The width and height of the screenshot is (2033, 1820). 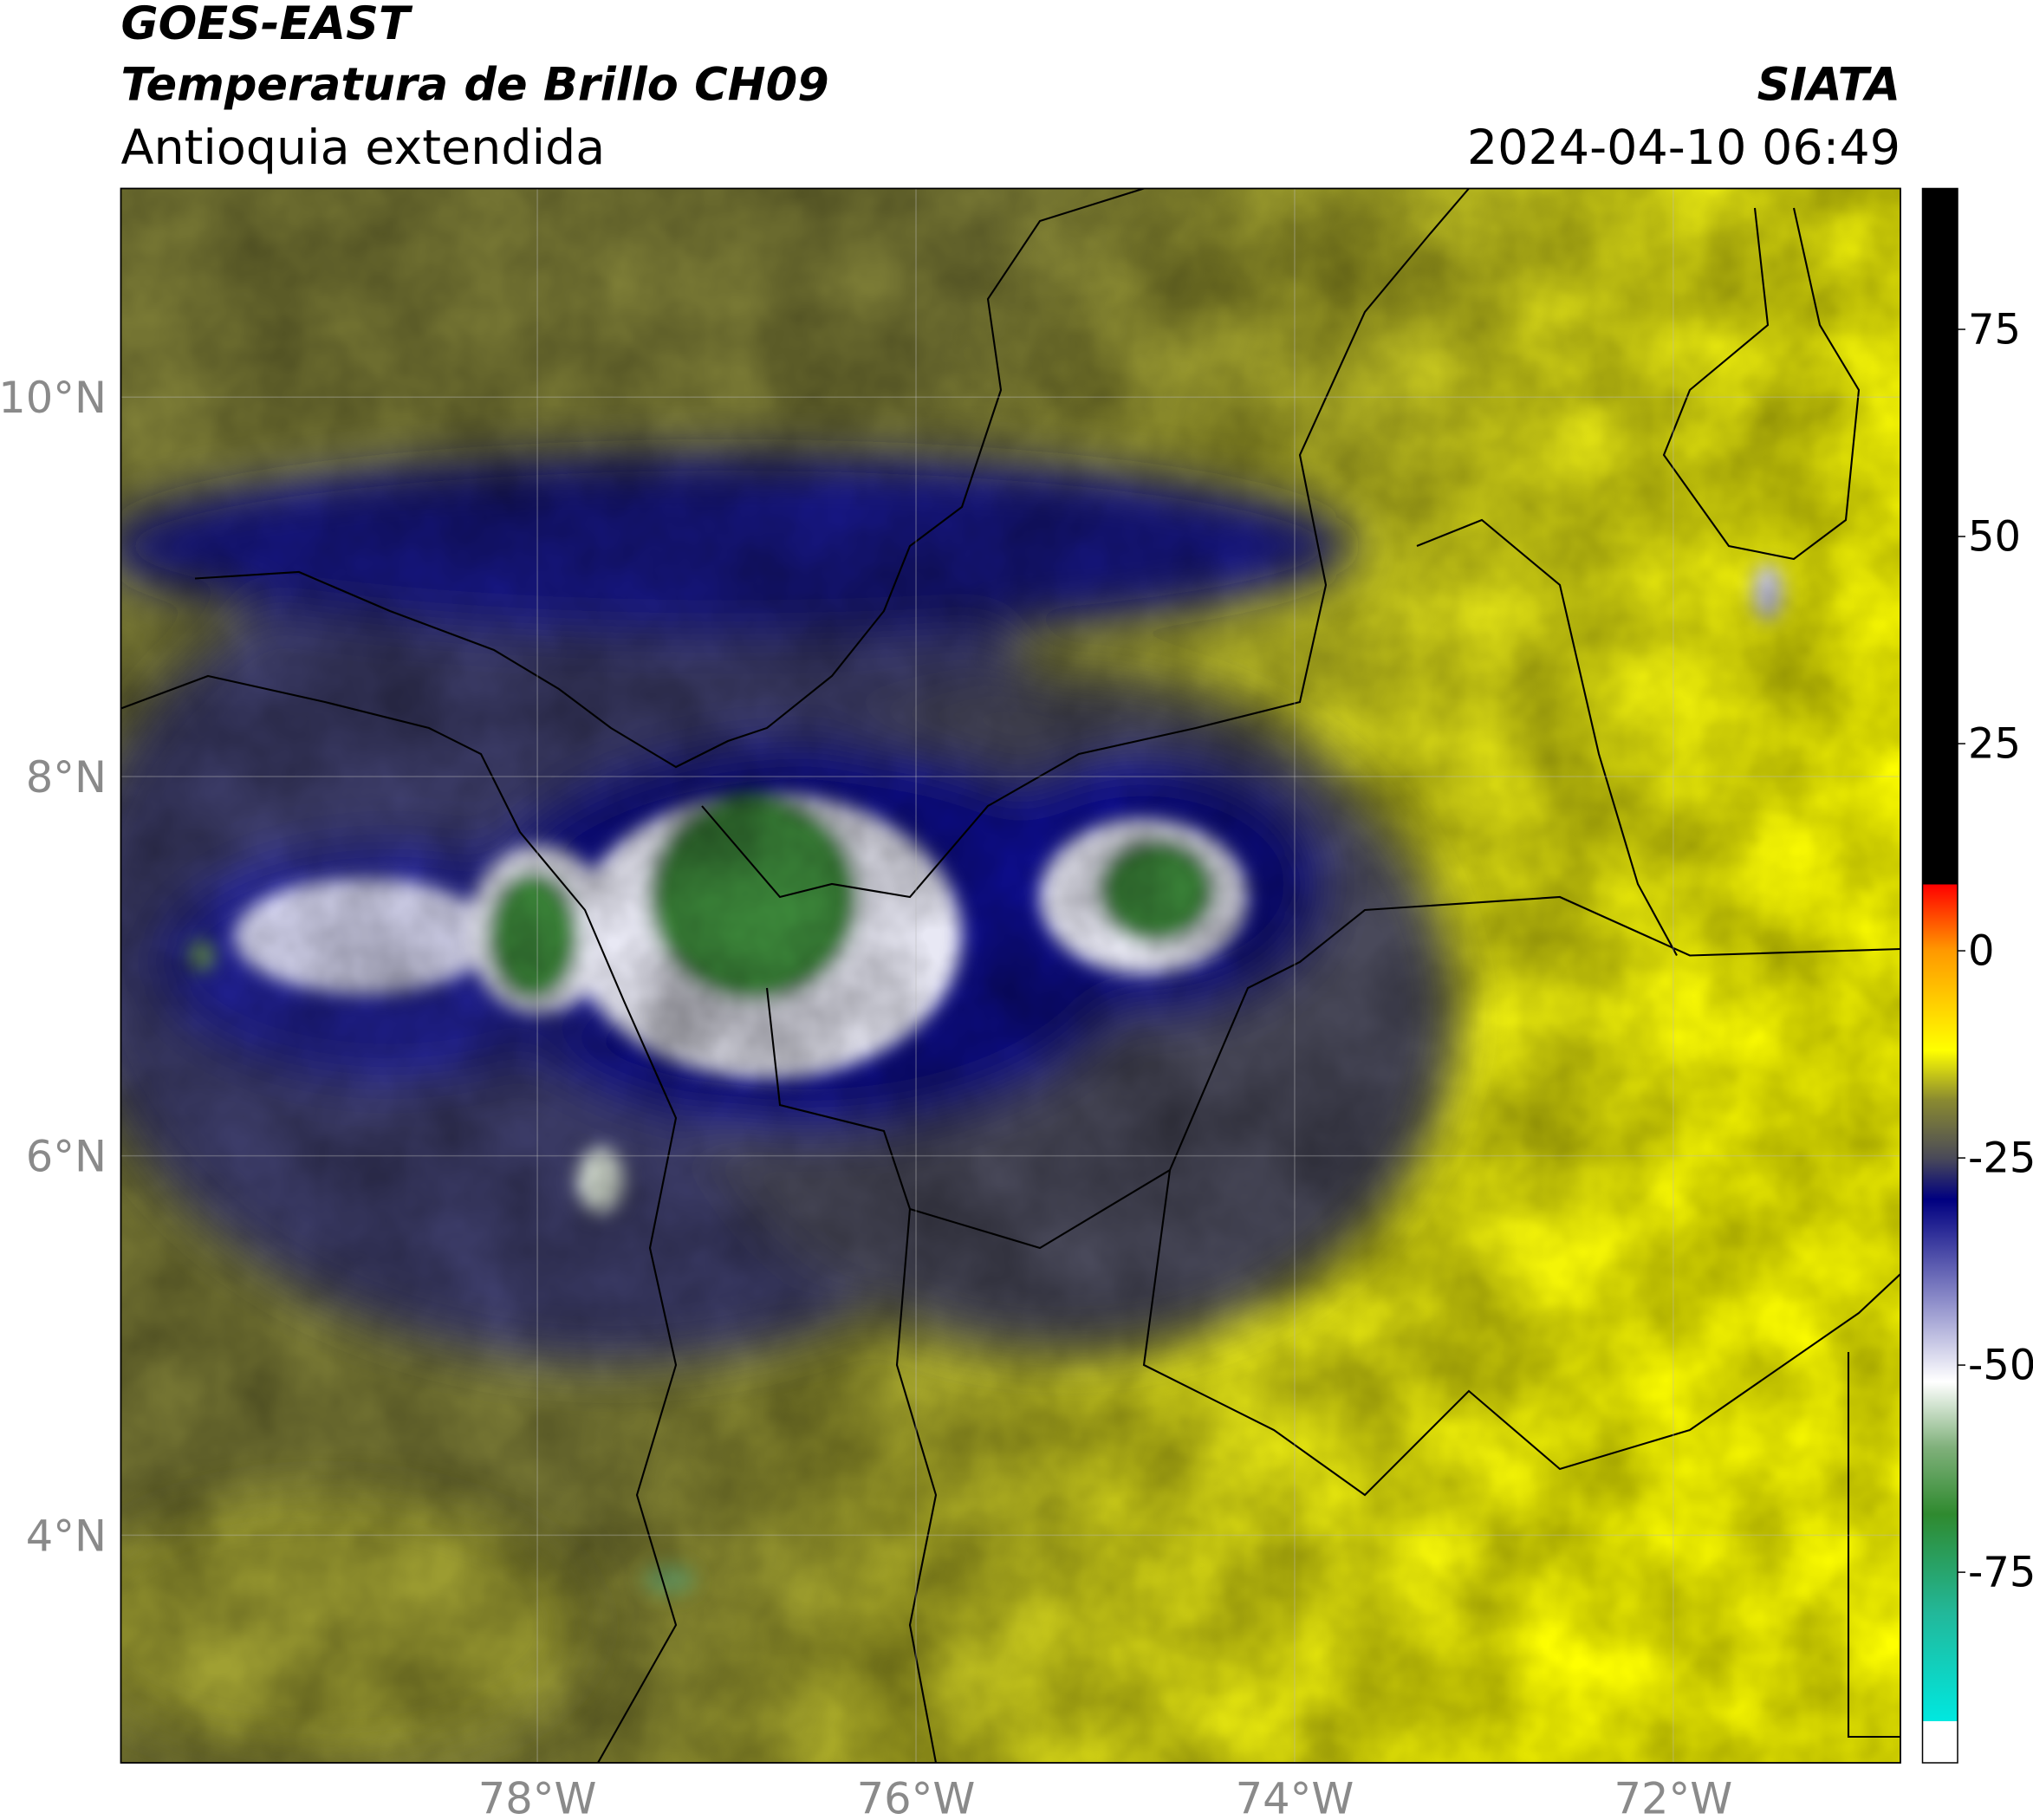 I want to click on region-subtitle: Antioquia extendida, so click(x=363, y=148).